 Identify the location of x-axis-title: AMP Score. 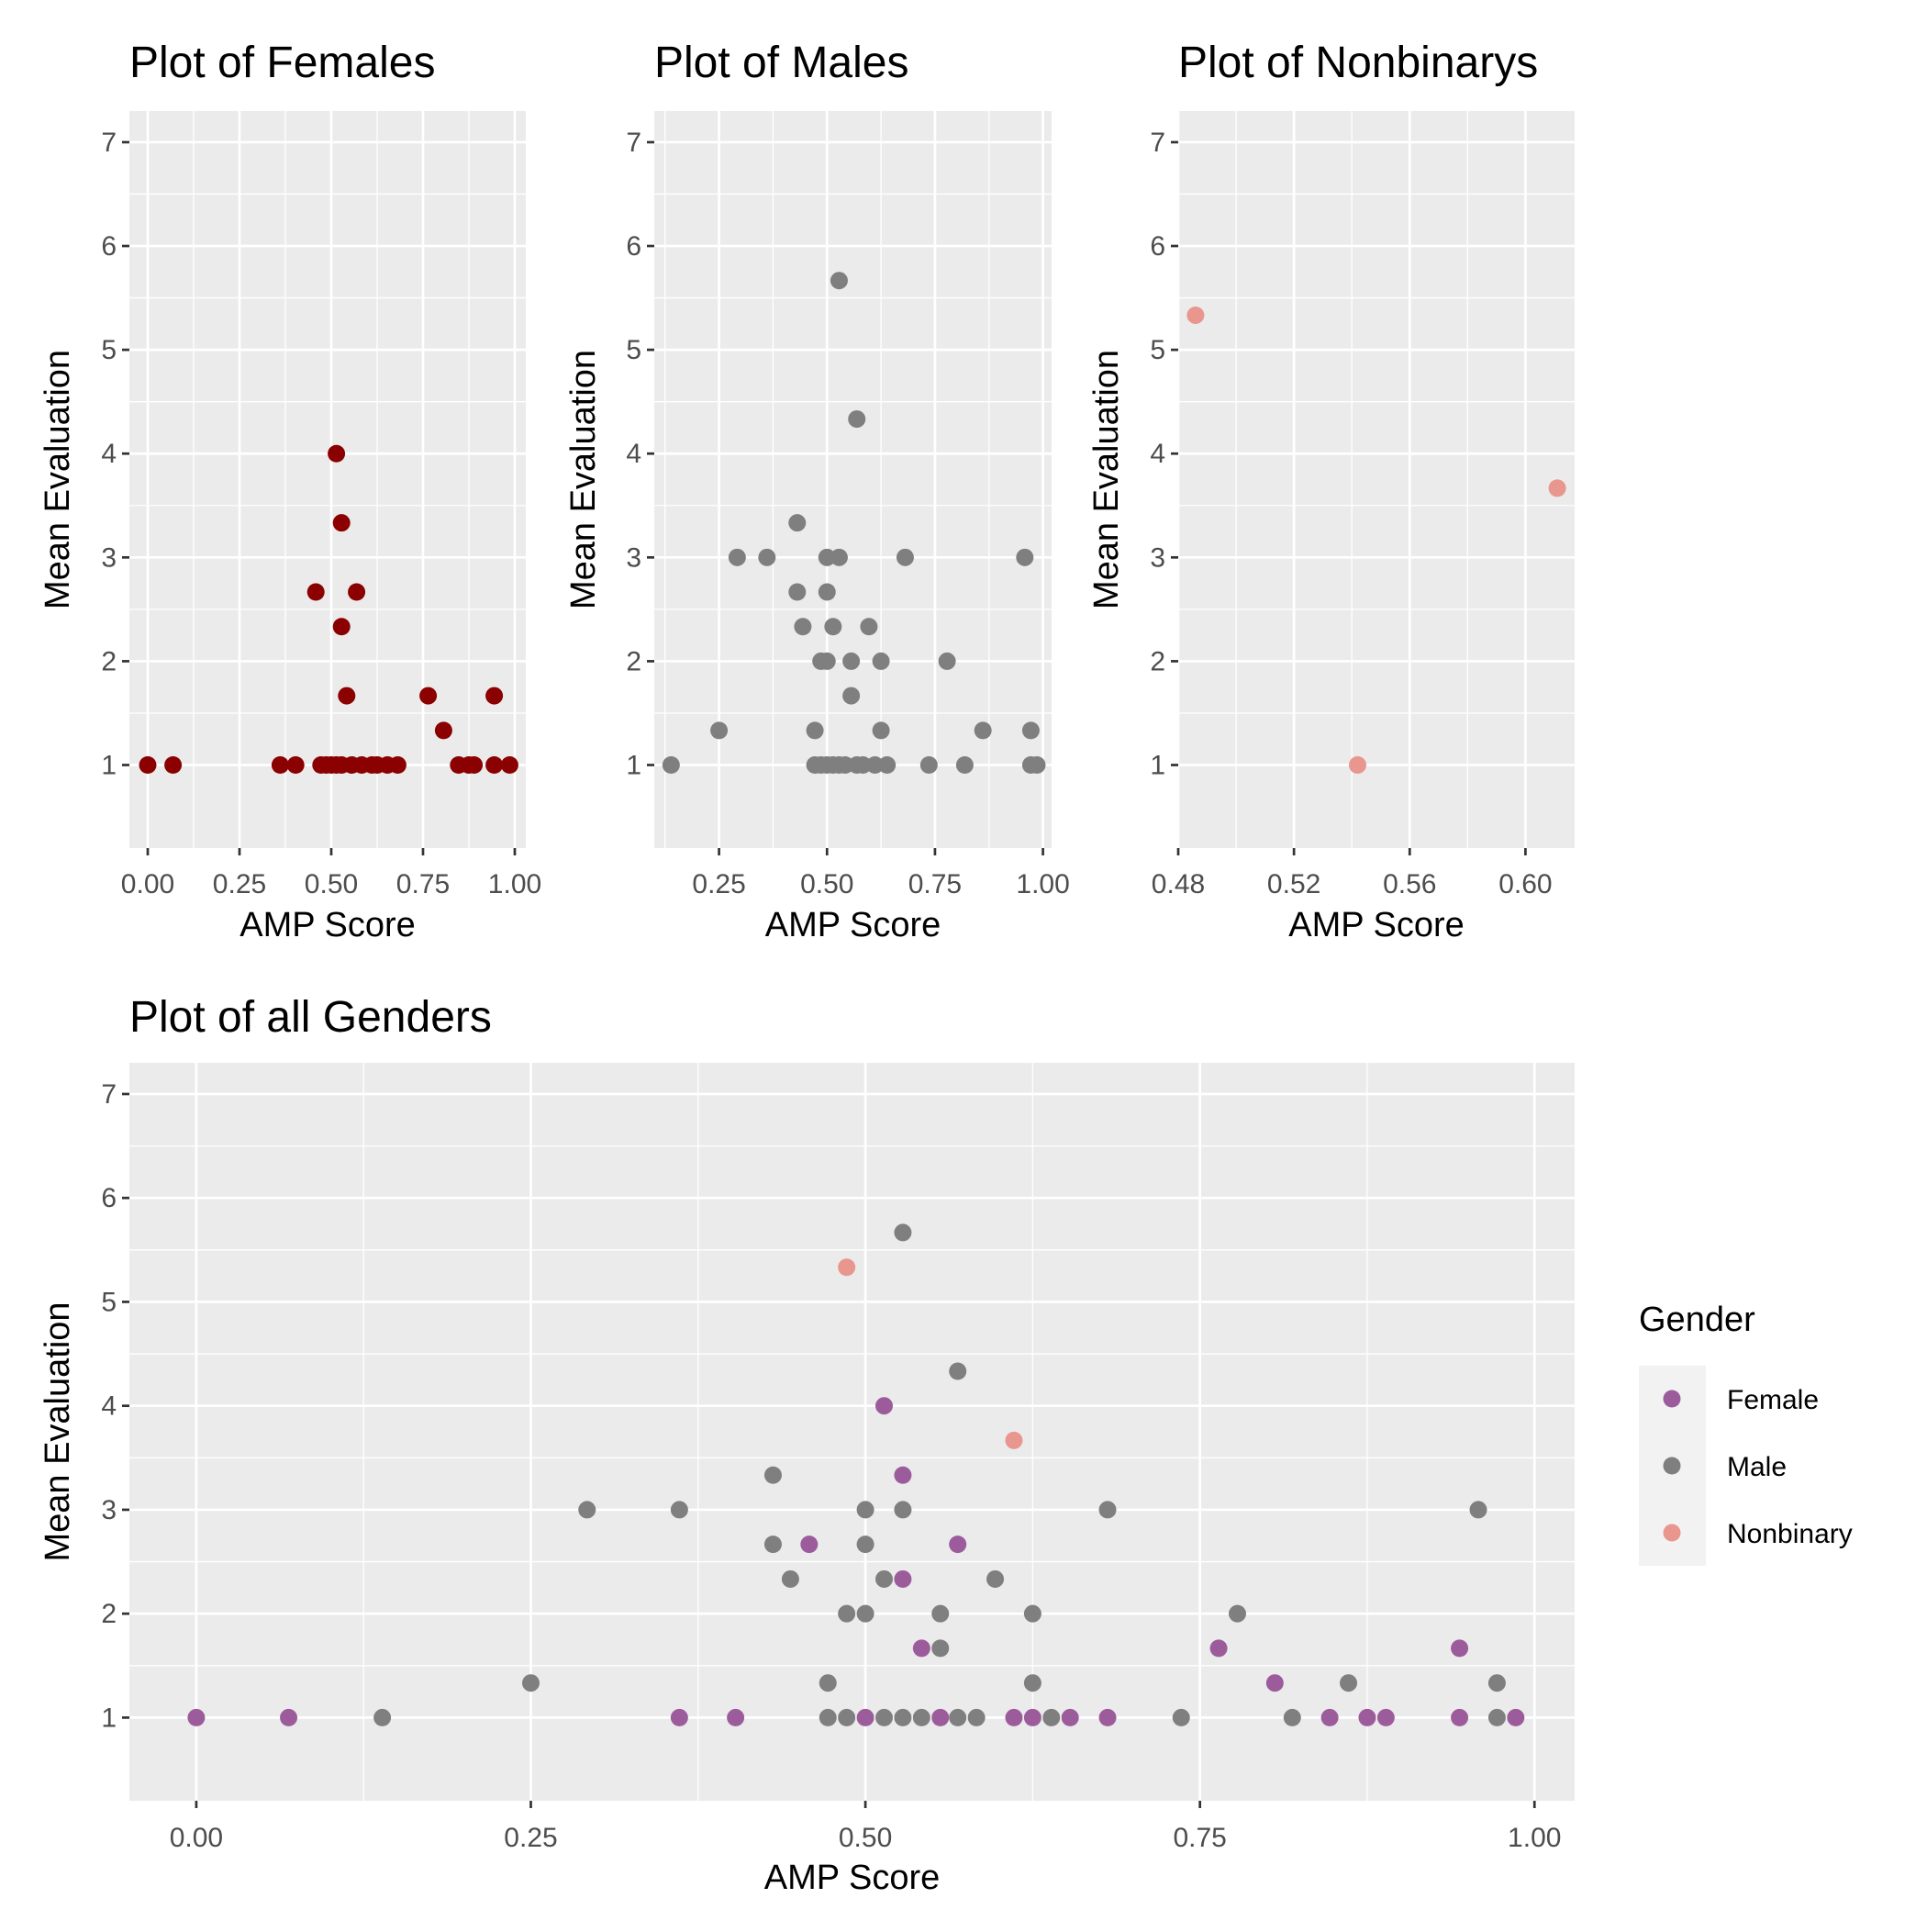
(327, 925).